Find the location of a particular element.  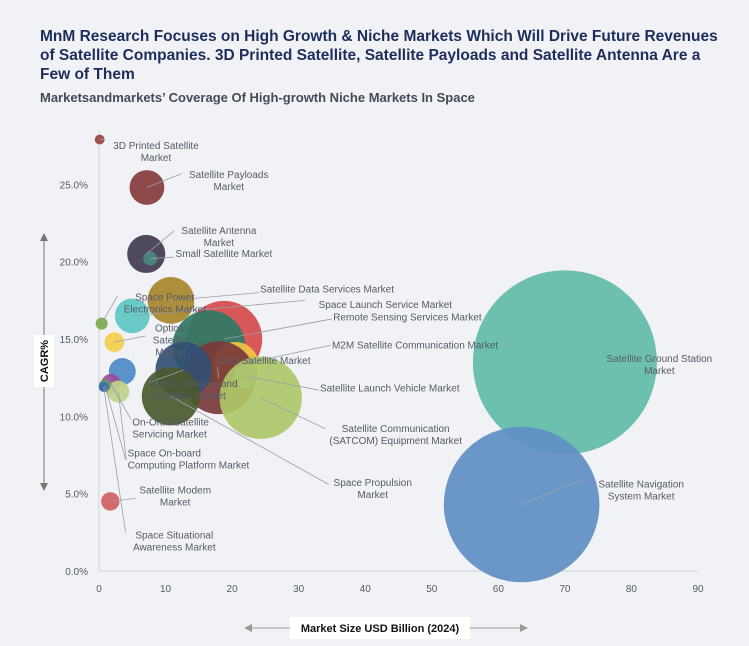

y-tick-label: 10.0% is located at coordinates (74, 417).